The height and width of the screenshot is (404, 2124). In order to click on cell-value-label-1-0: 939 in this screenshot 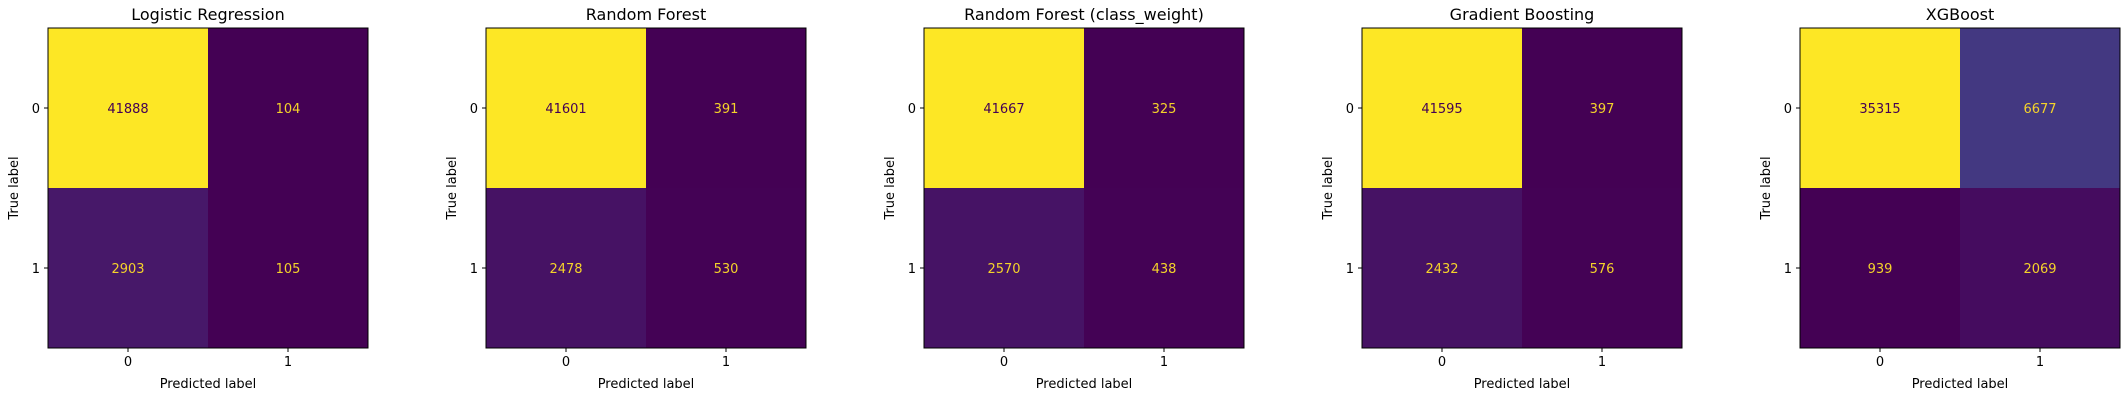, I will do `click(1880, 269)`.